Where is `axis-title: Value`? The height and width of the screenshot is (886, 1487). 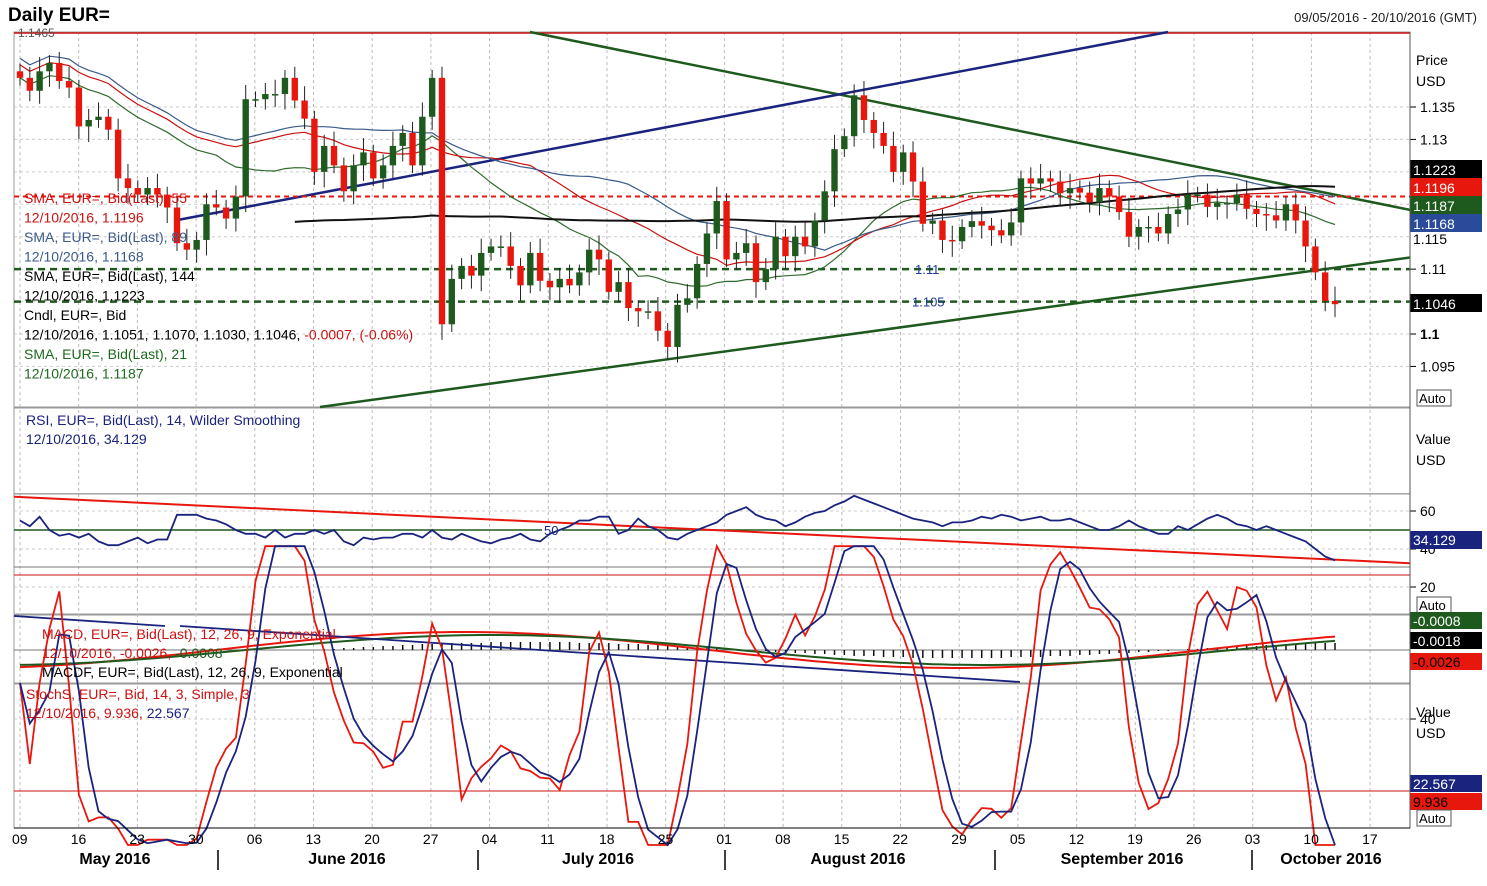
axis-title: Value is located at coordinates (1433, 712).